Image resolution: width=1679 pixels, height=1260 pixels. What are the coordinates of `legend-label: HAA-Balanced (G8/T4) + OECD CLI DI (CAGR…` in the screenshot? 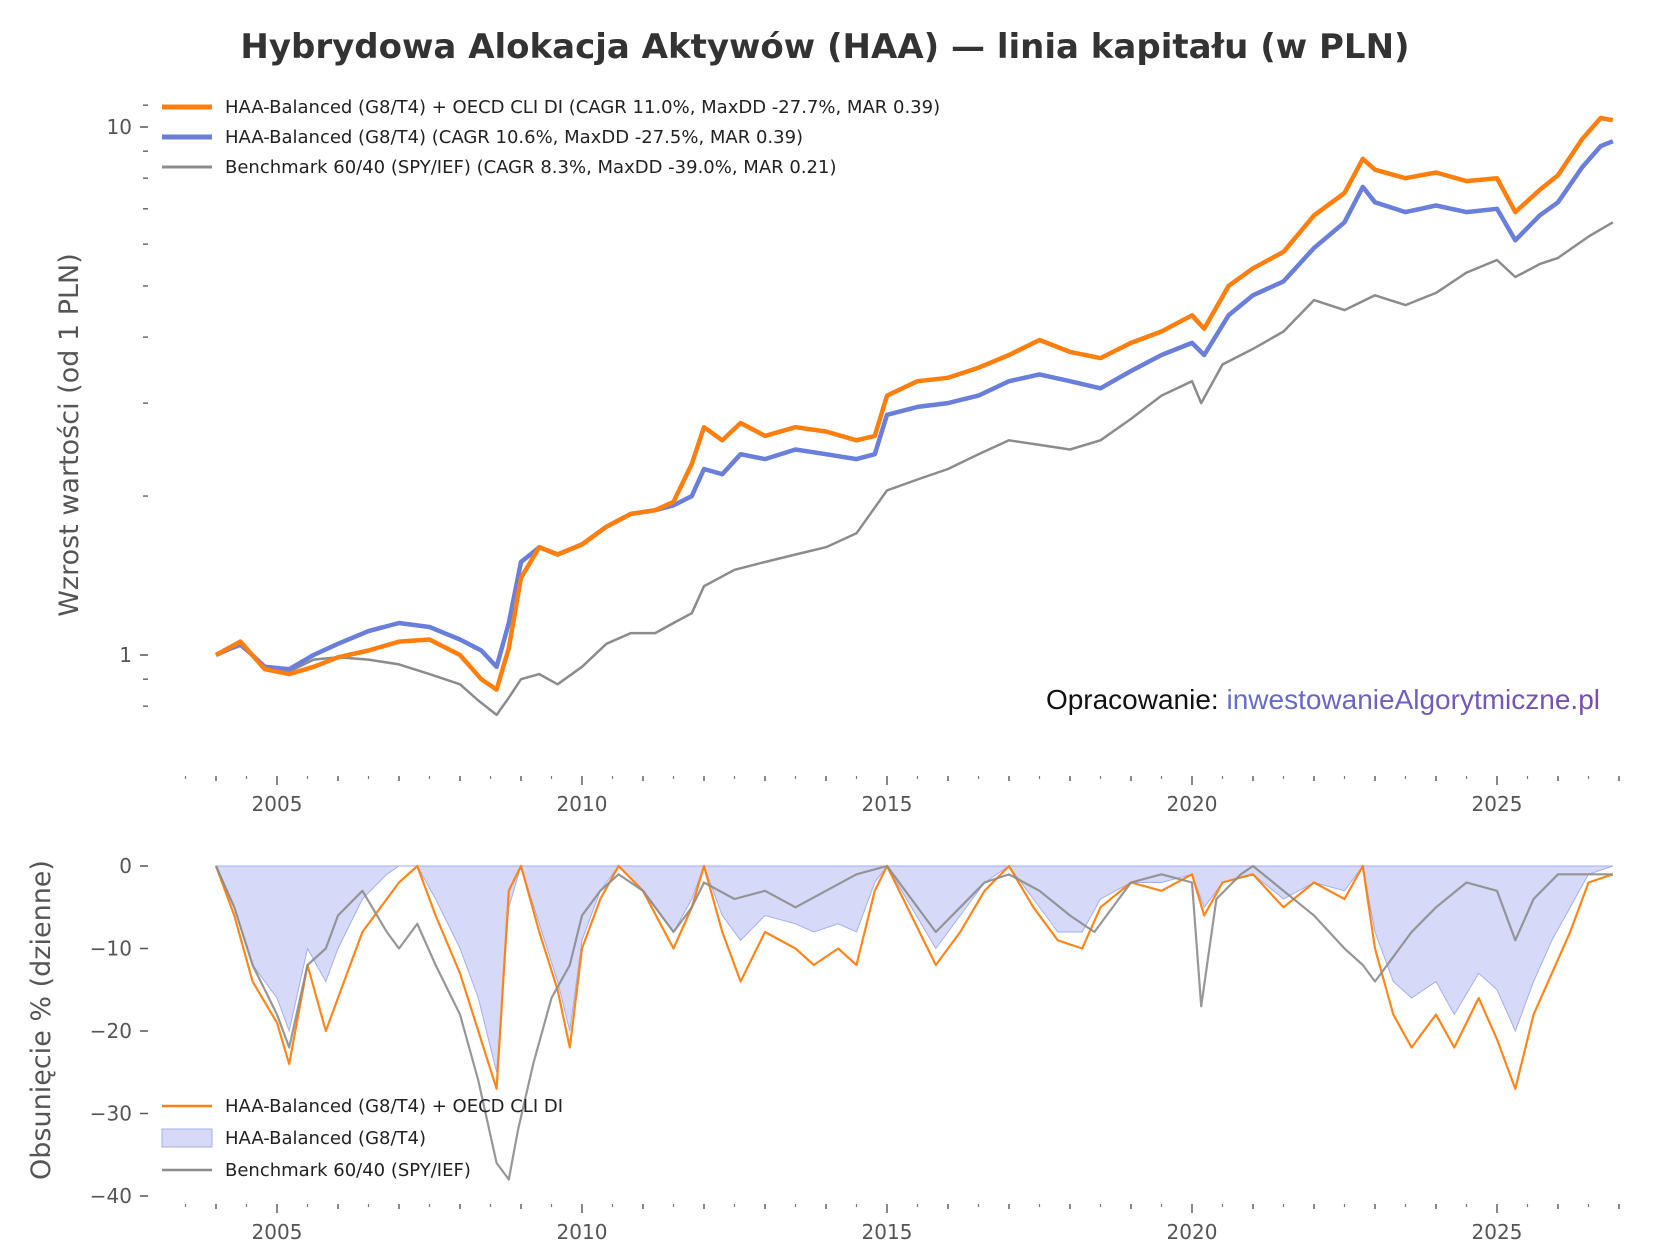 It's located at (582, 107).